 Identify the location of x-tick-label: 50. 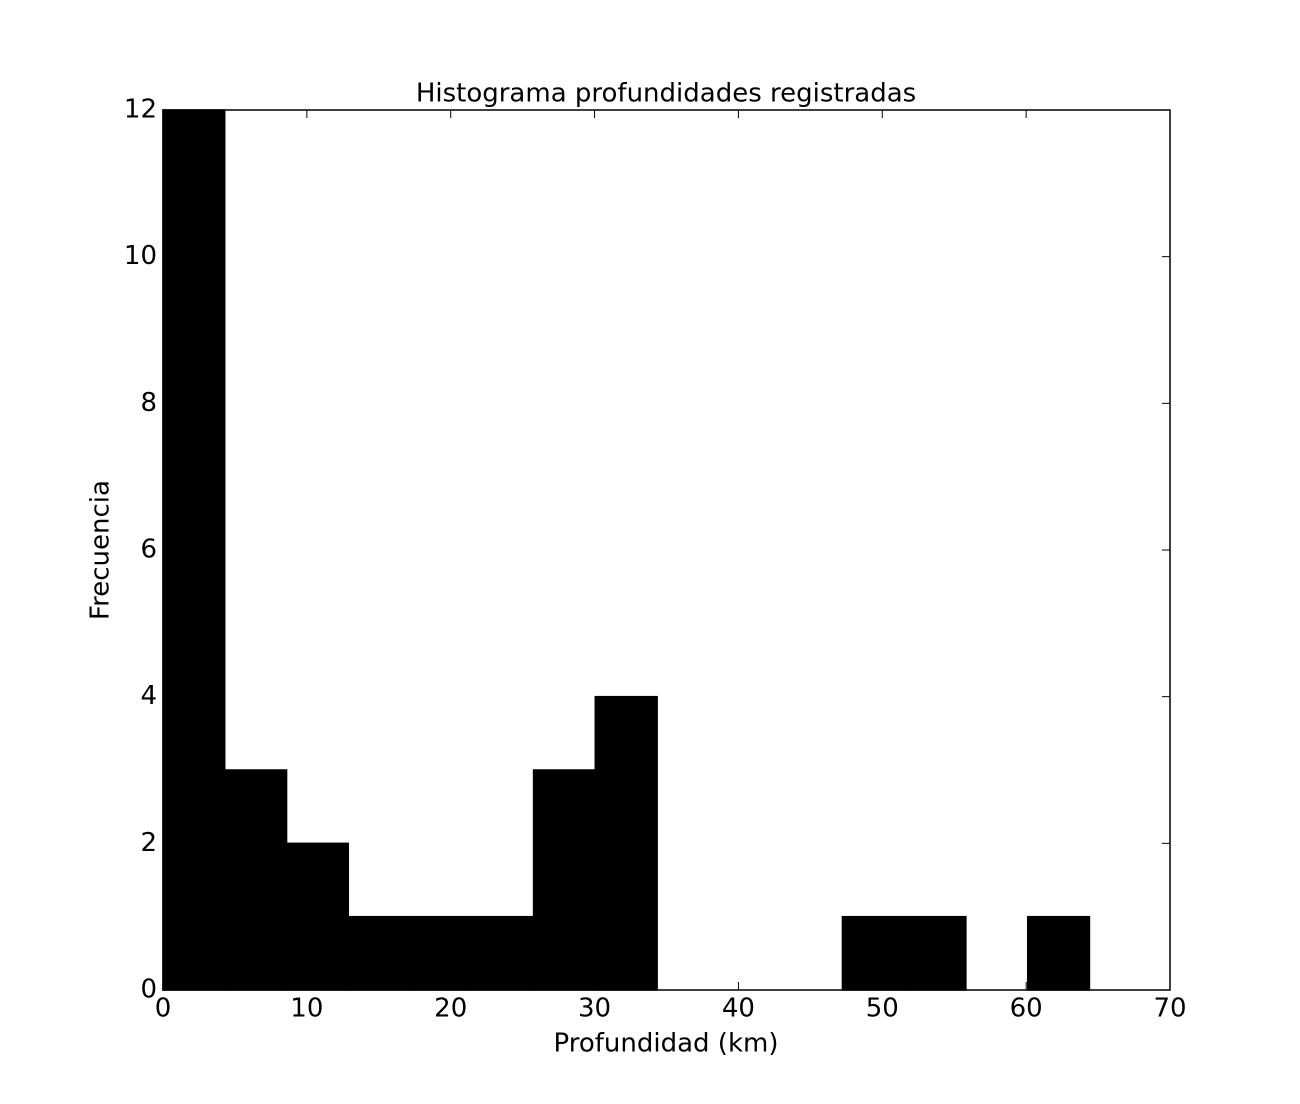
(882, 1009).